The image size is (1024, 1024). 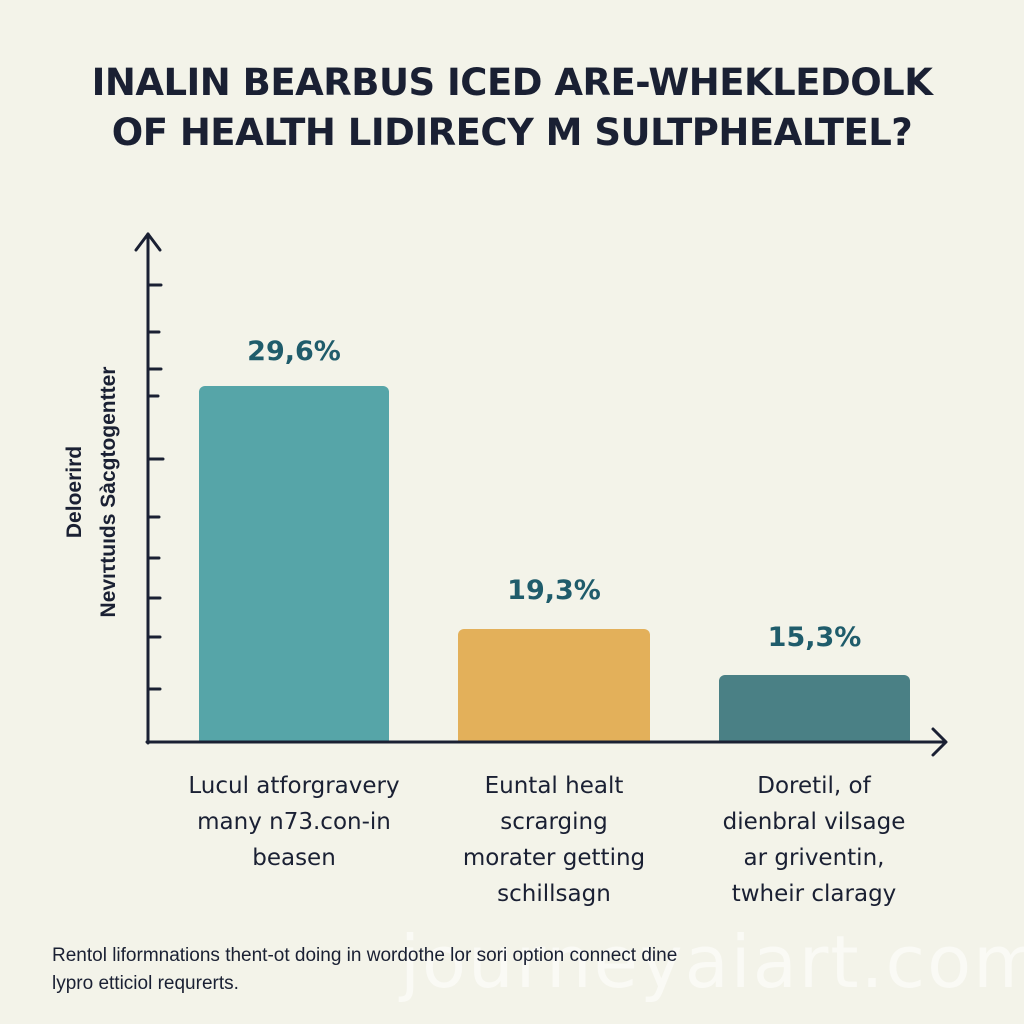 I want to click on x-axis-arrow-icon, so click(x=939, y=742).